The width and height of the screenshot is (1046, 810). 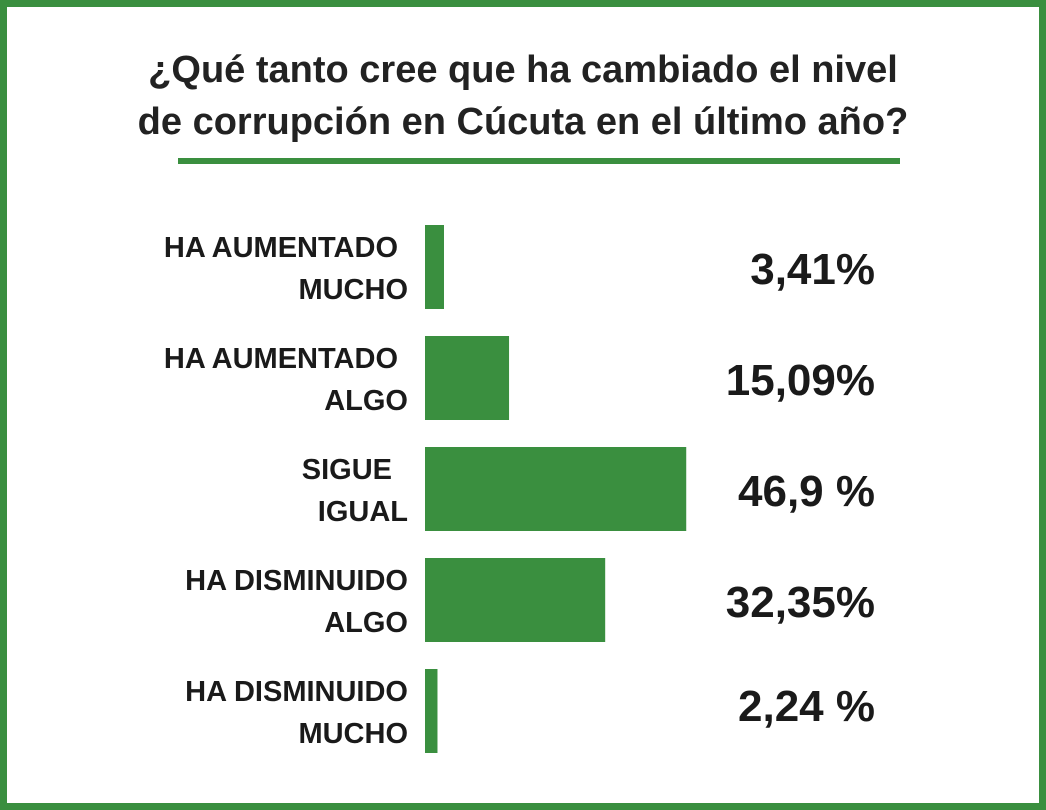 What do you see at coordinates (806, 706) in the screenshot?
I see `value-label-5: 2,24 %` at bounding box center [806, 706].